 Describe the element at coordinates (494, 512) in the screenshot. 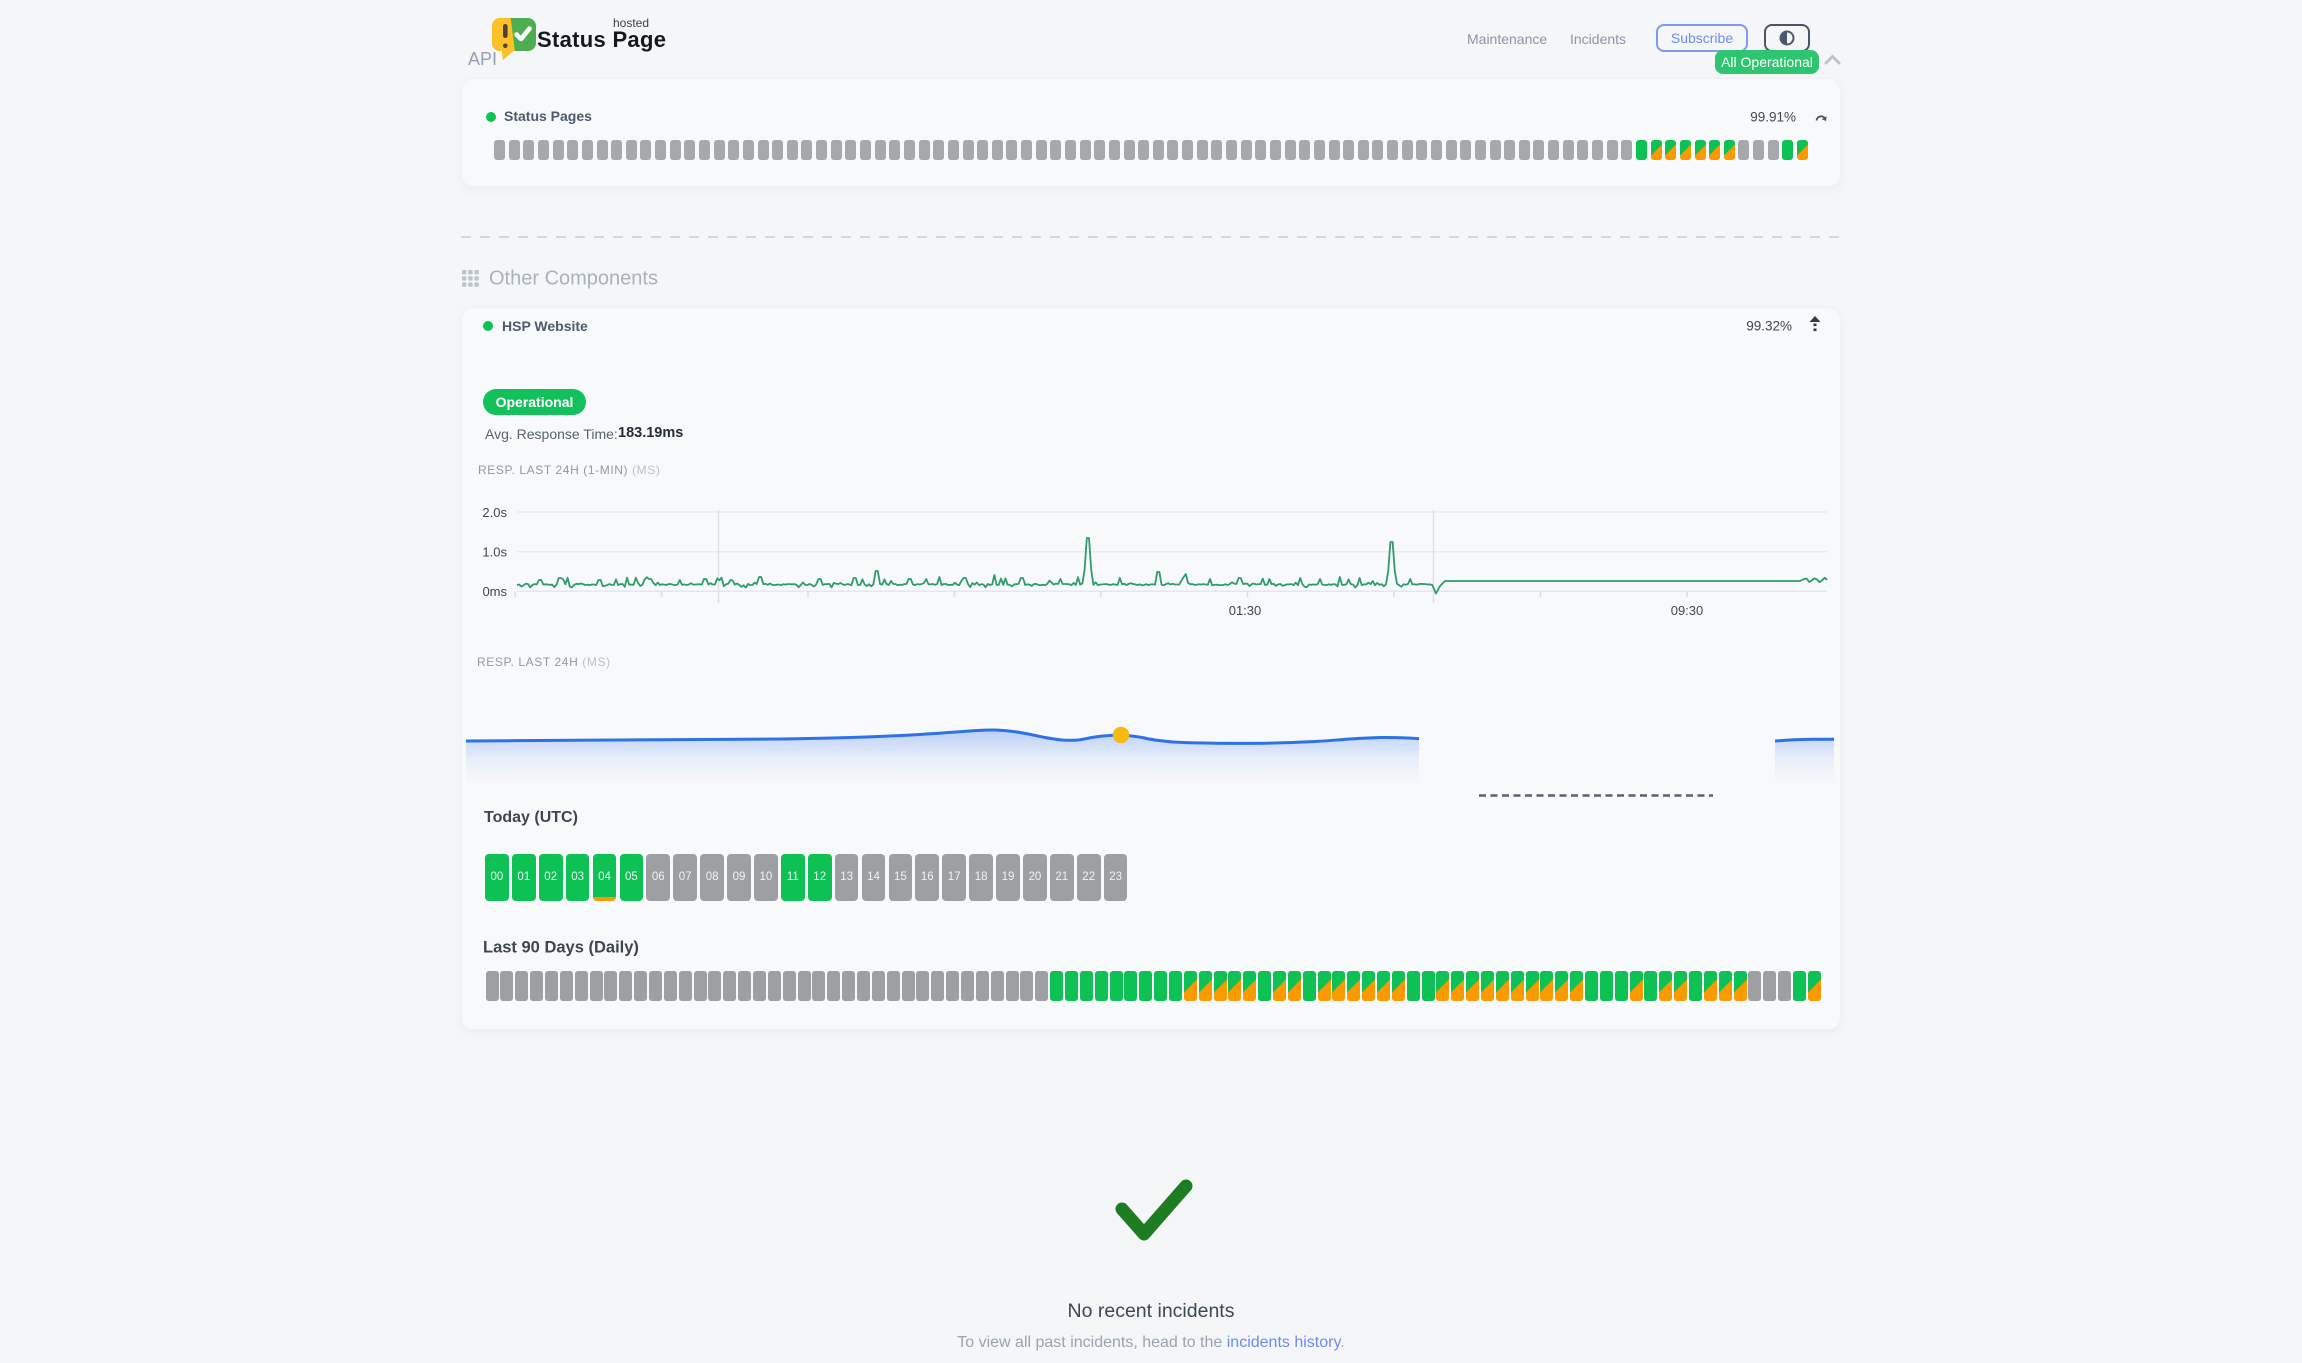

I see `svg-text: 2.0s` at that location.